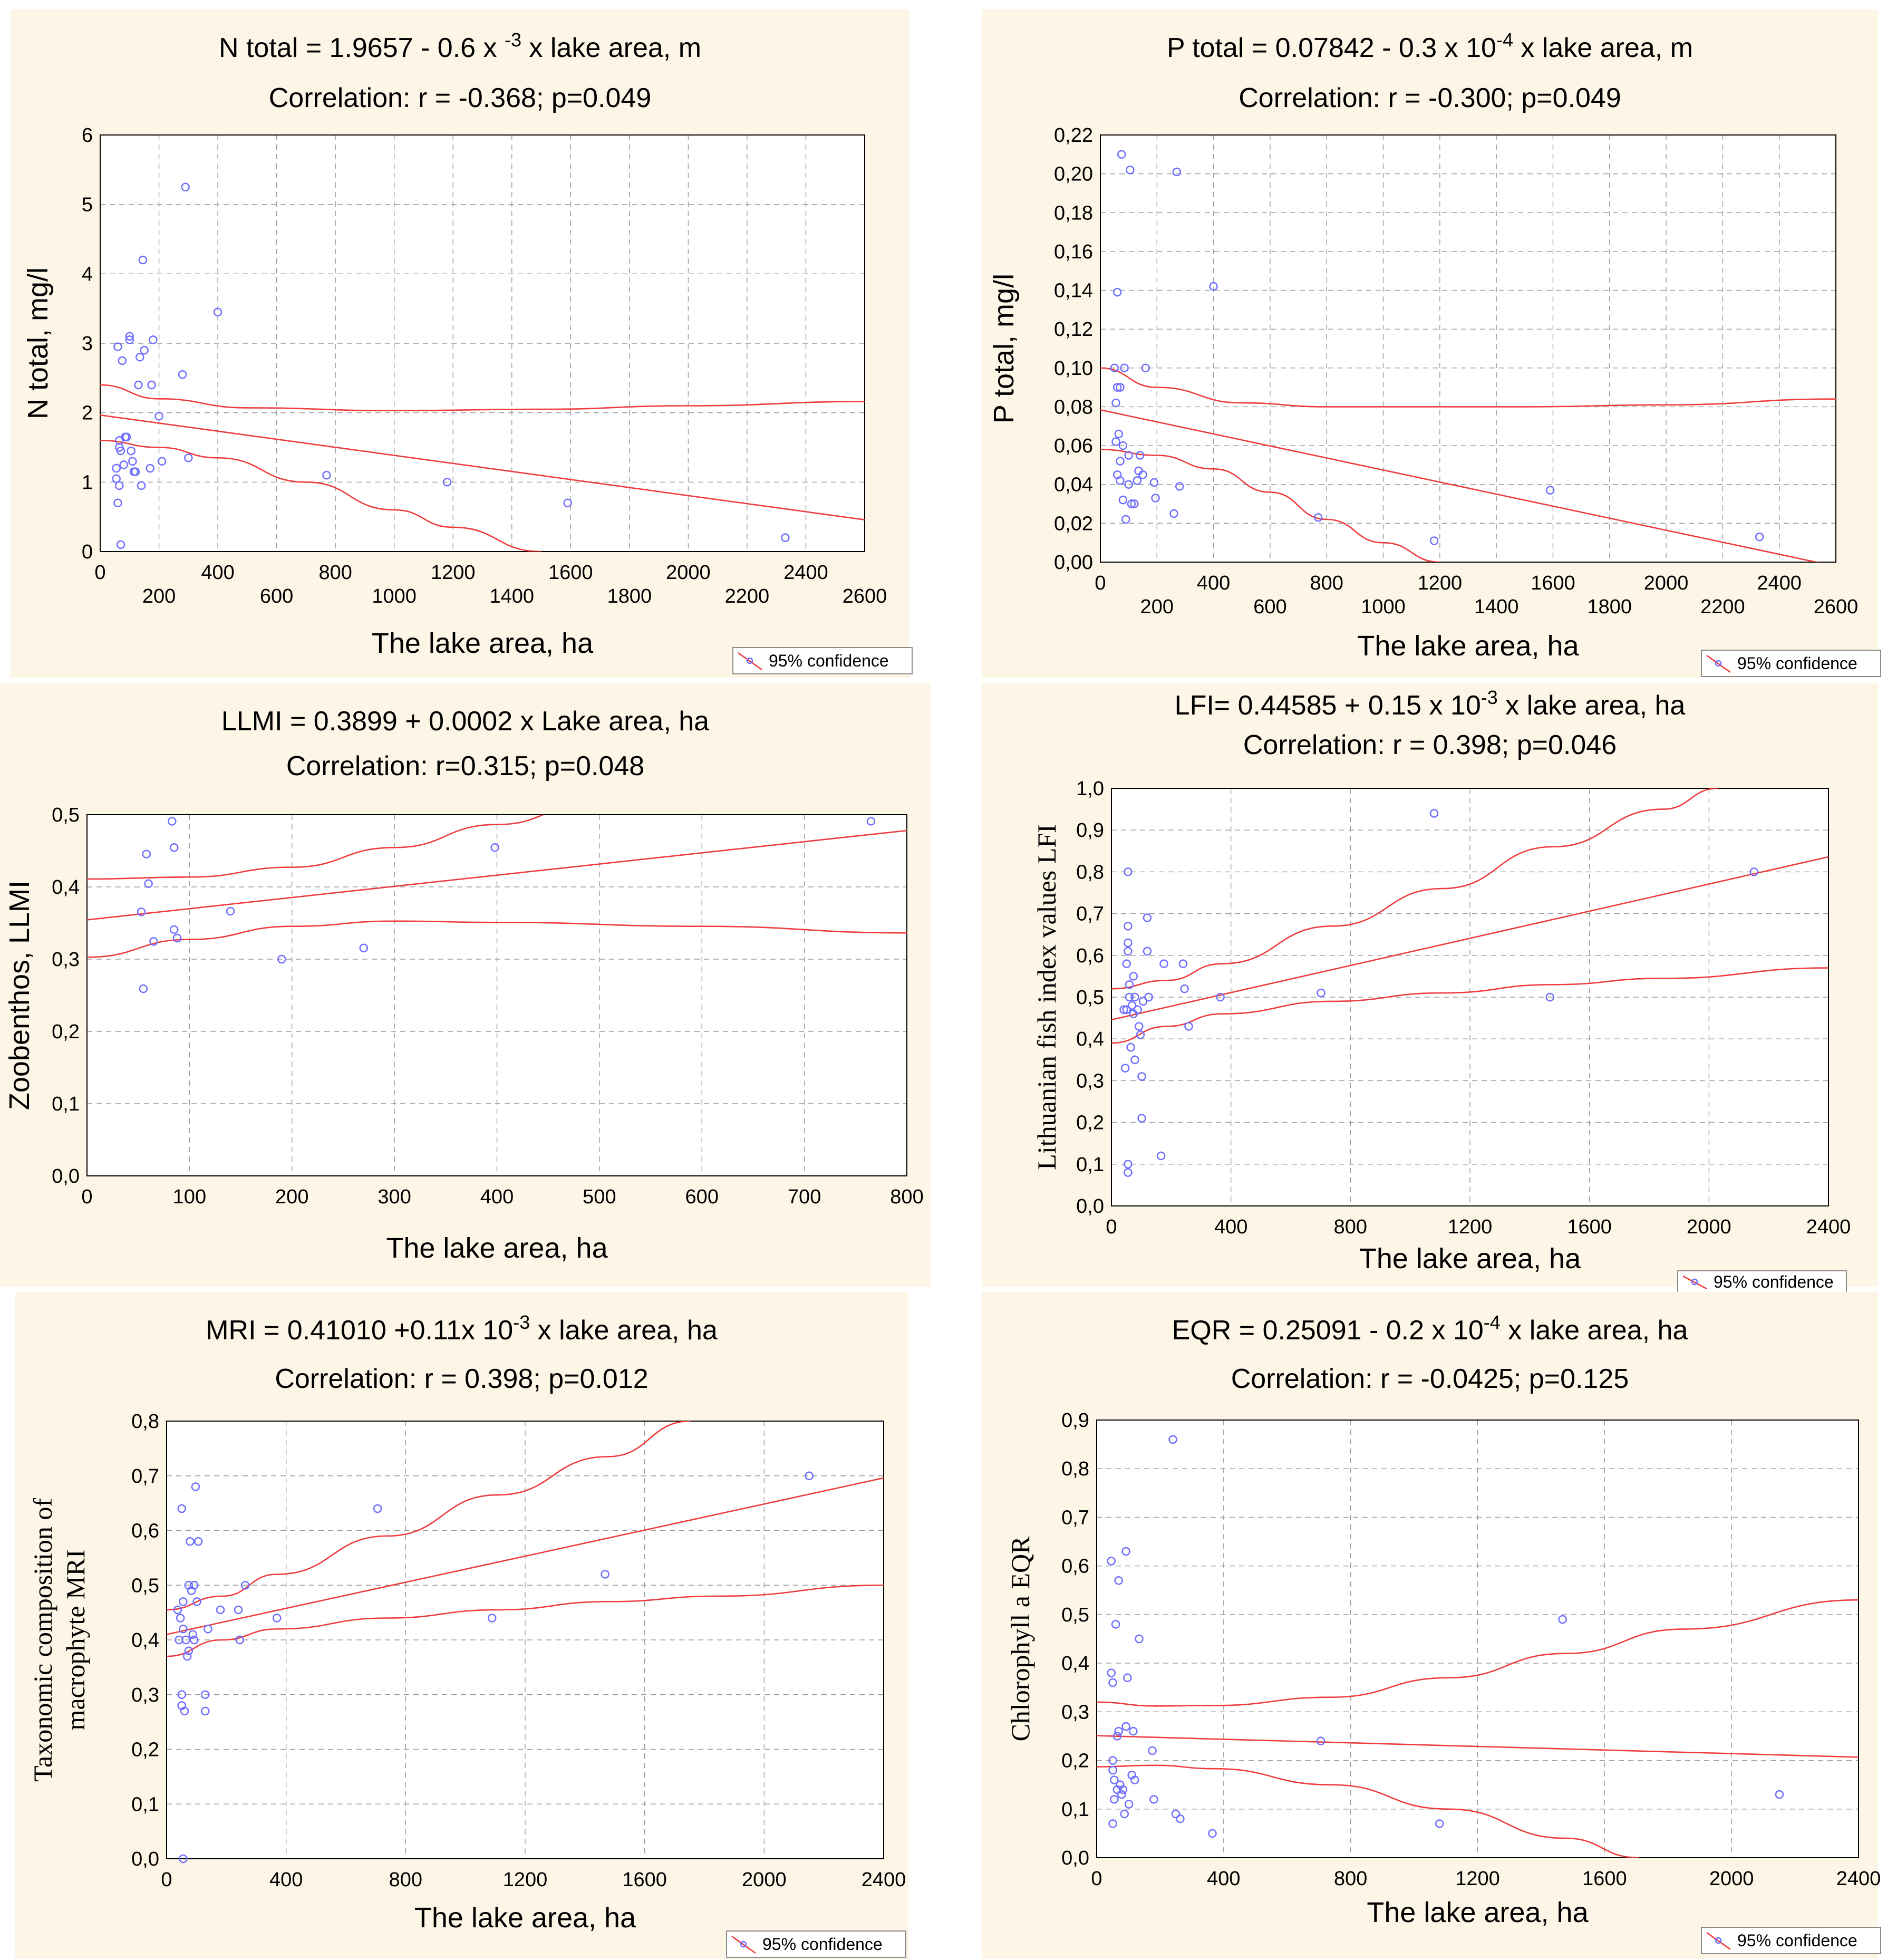 This screenshot has width=1887, height=1960. Describe the element at coordinates (1331, 48) in the screenshot. I see `ptotal-title-main: P total = 0.07842 - 0.3 x 10` at that location.